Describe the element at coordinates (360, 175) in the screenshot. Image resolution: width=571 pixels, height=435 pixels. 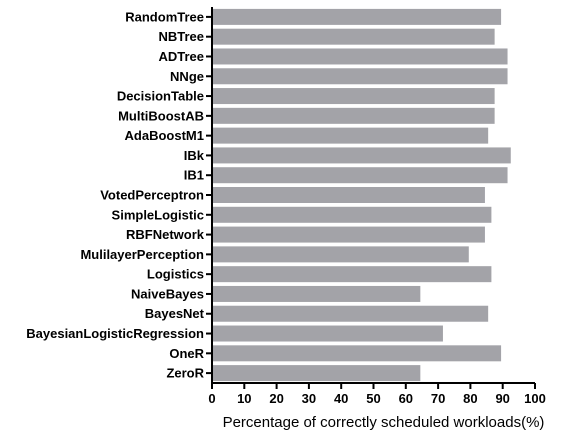
I see `bar-IB1` at that location.